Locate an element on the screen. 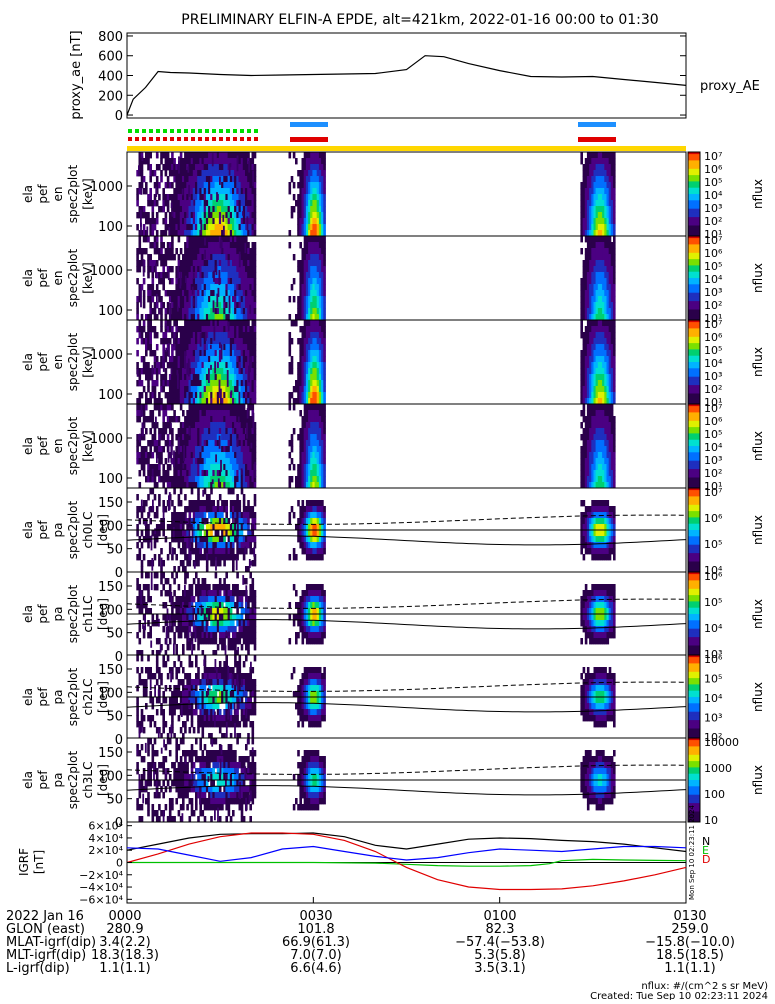 This screenshot has height=1004, width=775. spectrogram-panel is located at coordinates (413, 446).